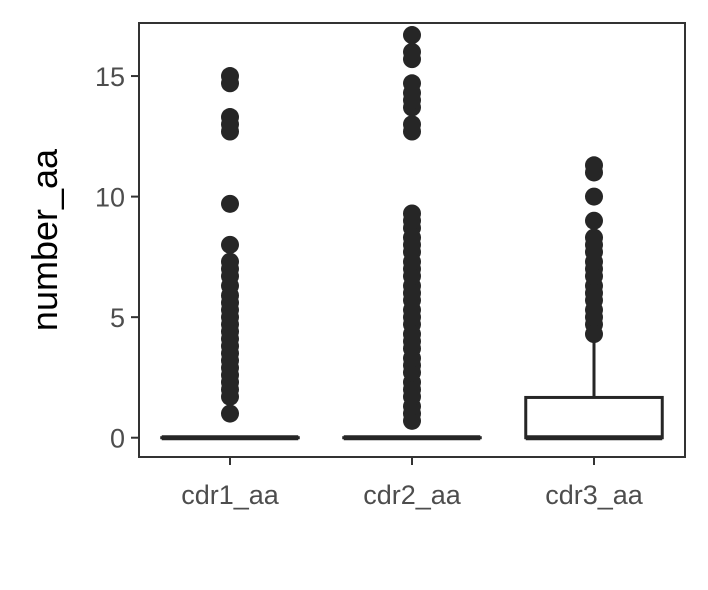 The width and height of the screenshot is (708, 590). I want to click on y-tick-label: 5, so click(117, 318).